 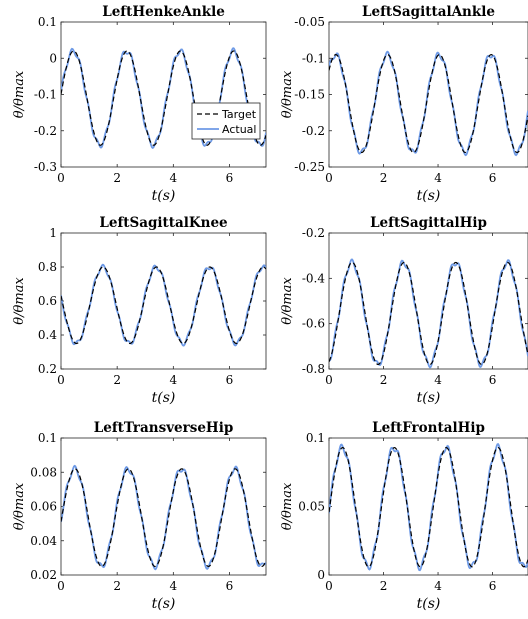 What do you see at coordinates (163, 223) in the screenshot?
I see `chart-title: LeftSagittalKnee` at bounding box center [163, 223].